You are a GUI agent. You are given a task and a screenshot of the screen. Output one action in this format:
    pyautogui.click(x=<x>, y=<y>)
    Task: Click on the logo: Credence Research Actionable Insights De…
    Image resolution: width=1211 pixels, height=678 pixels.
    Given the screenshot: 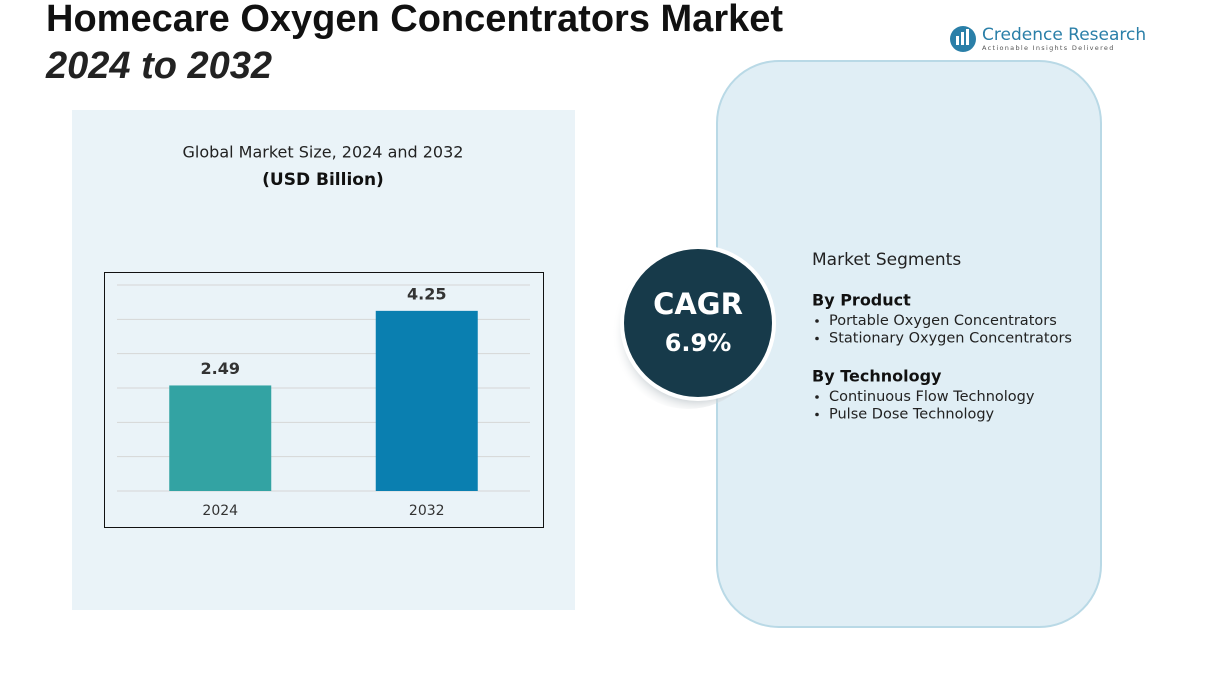 What is the action you would take?
    pyautogui.click(x=1048, y=38)
    